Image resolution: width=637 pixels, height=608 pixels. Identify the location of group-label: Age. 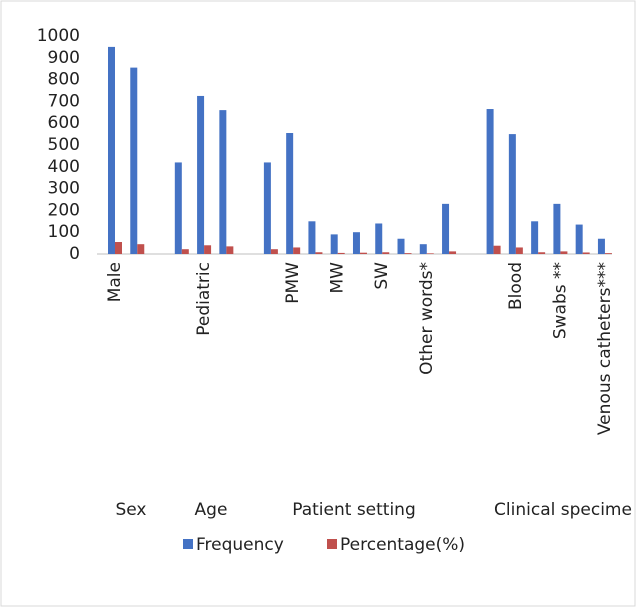
(211, 510).